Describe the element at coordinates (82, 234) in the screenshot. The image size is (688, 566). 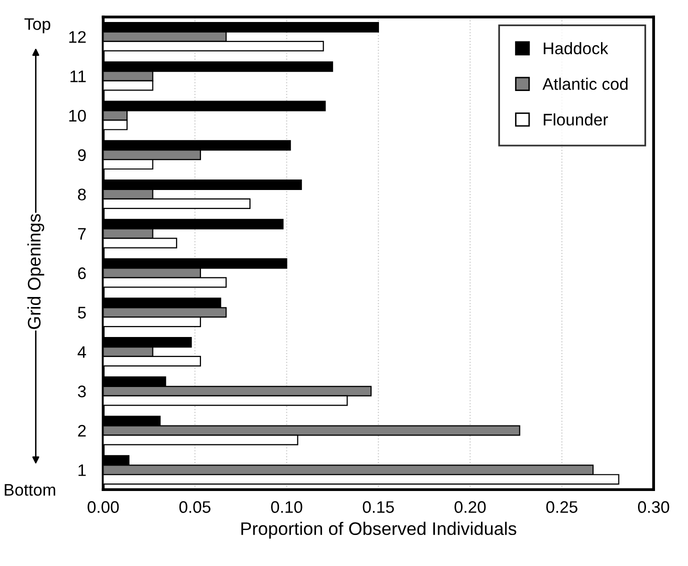
I see `y-tick-label: 7` at that location.